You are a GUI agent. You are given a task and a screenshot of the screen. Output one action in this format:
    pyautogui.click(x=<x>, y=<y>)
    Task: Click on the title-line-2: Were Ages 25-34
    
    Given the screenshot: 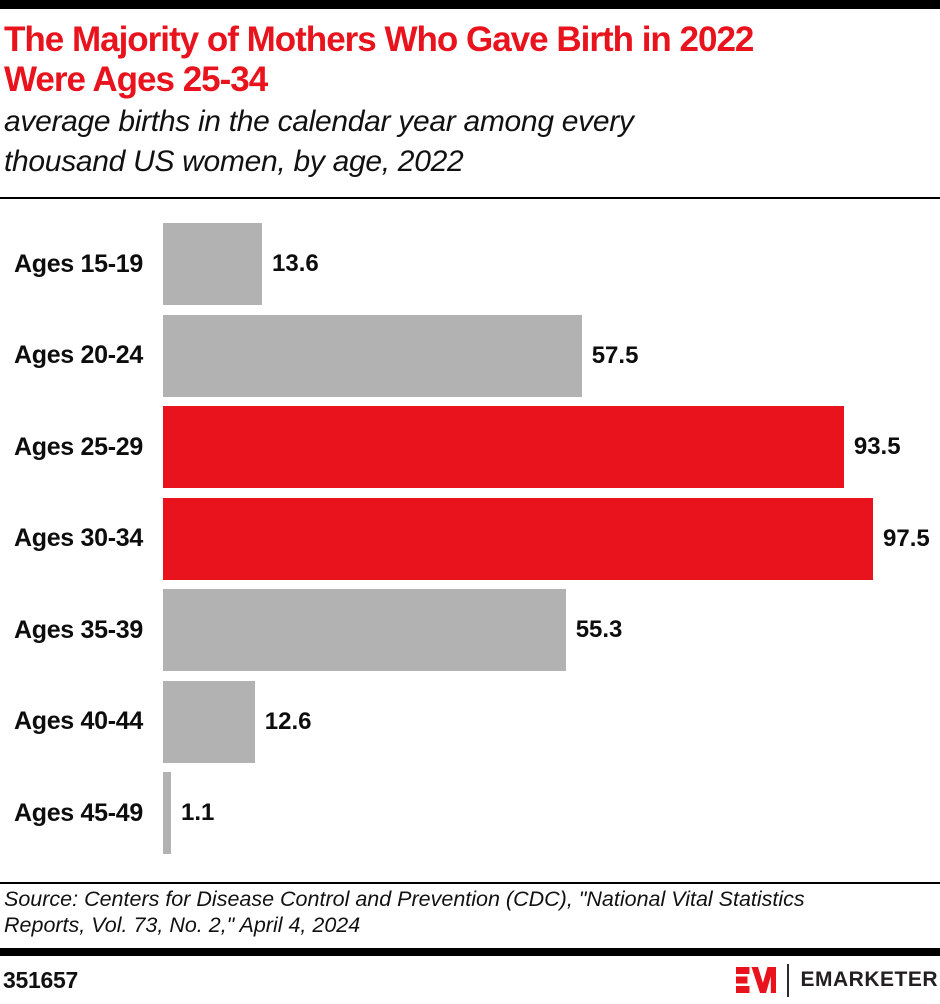 What is the action you would take?
    pyautogui.click(x=136, y=79)
    